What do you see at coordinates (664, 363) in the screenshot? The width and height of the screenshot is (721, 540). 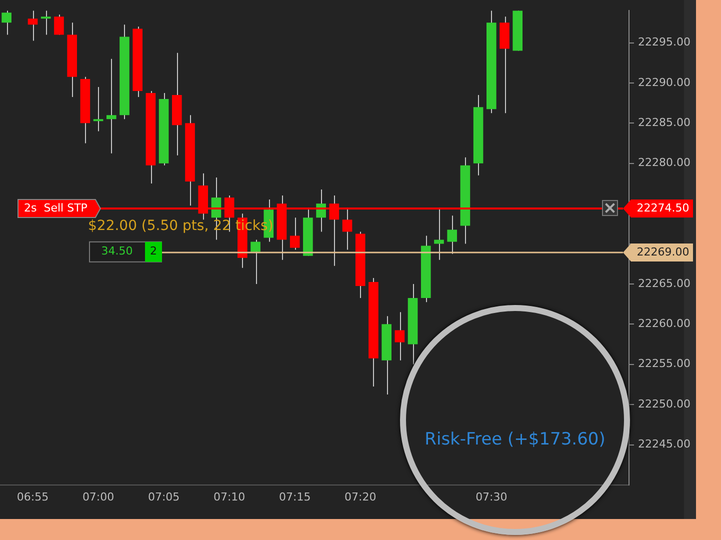 I see `y-tick-label: 22255.00` at bounding box center [664, 363].